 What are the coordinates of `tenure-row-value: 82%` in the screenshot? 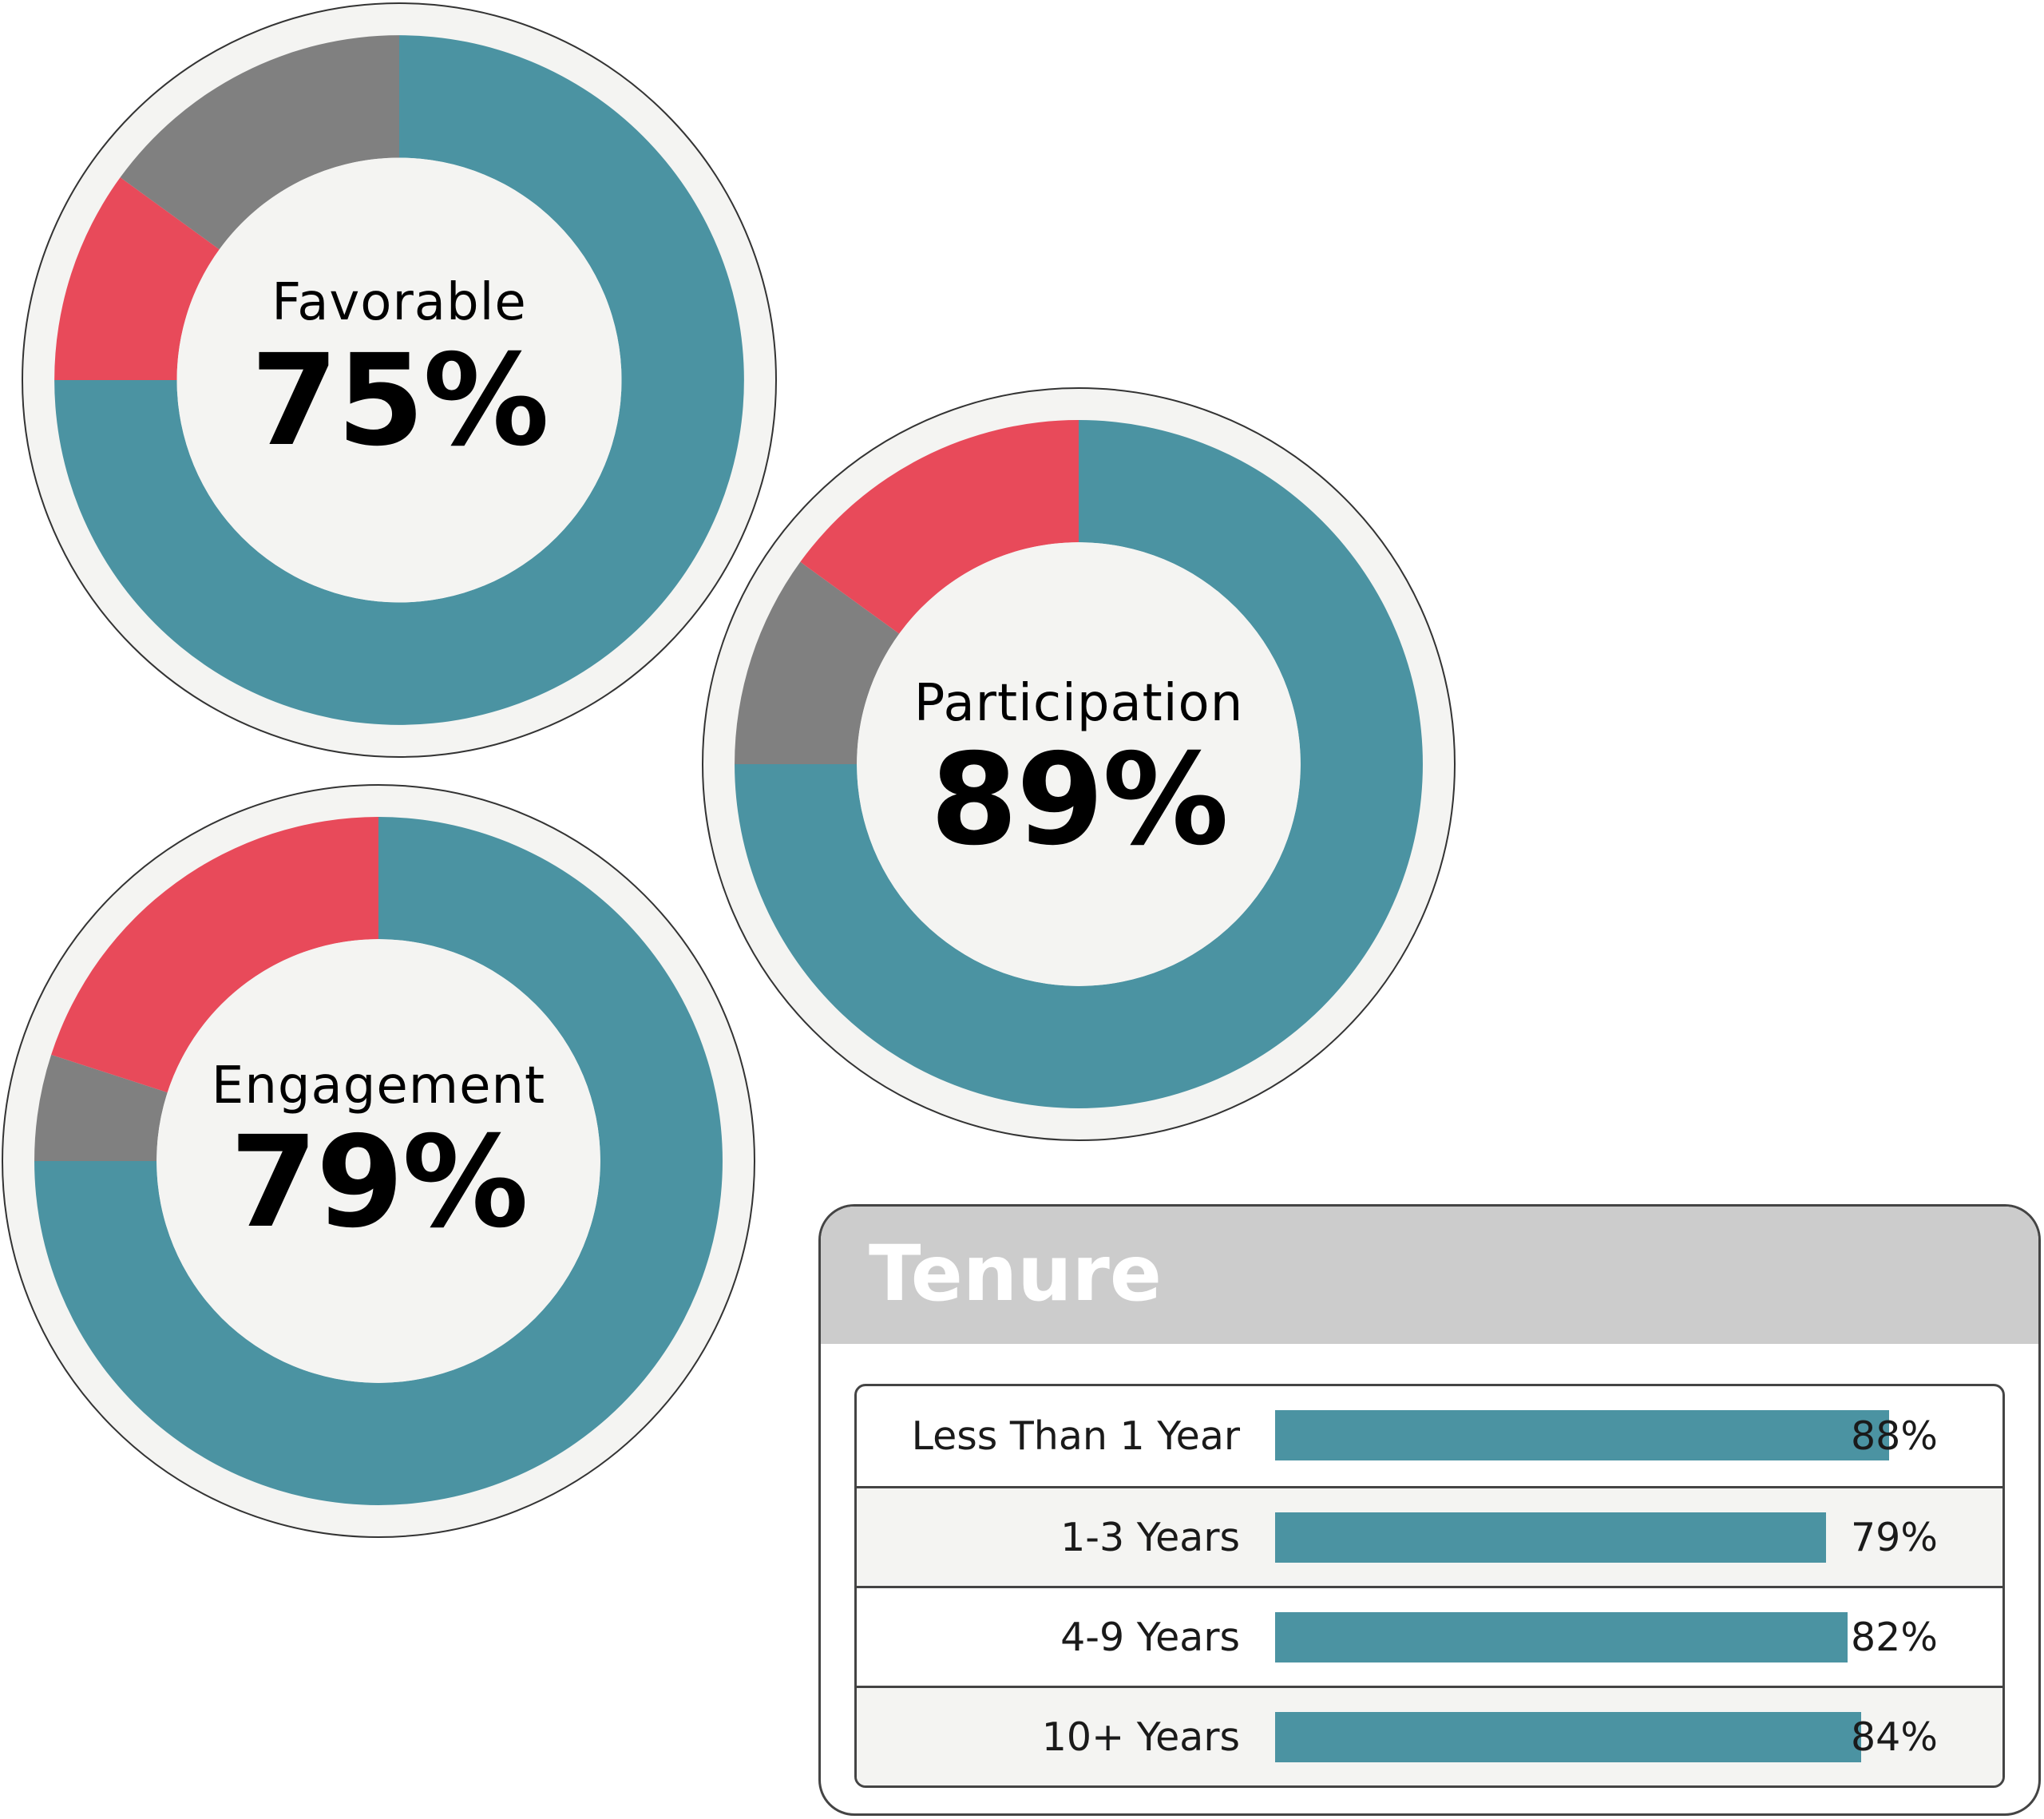 It's located at (1894, 1637).